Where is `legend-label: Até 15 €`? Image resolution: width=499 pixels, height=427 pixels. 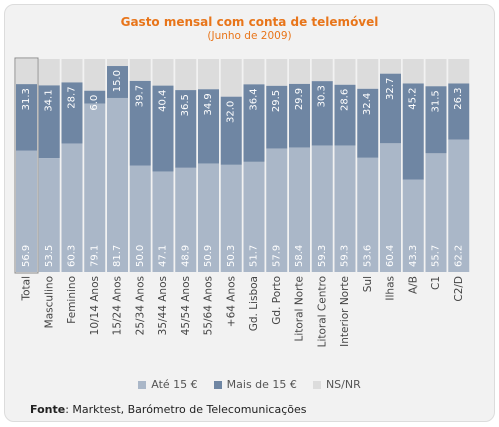
legend-label: Até 15 € is located at coordinates (174, 384).